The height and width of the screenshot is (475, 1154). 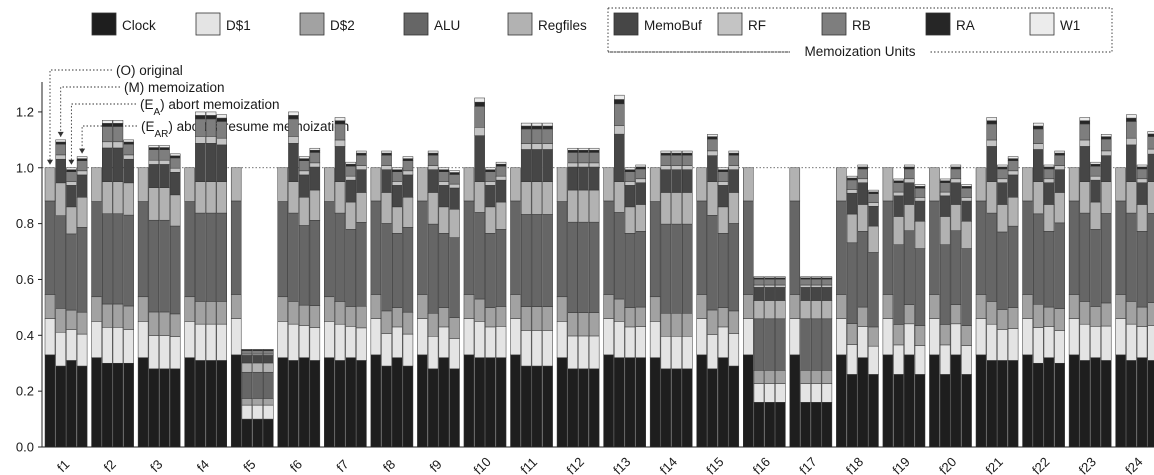 What do you see at coordinates (562, 307) in the screenshot?
I see `bar-f12-O` at bounding box center [562, 307].